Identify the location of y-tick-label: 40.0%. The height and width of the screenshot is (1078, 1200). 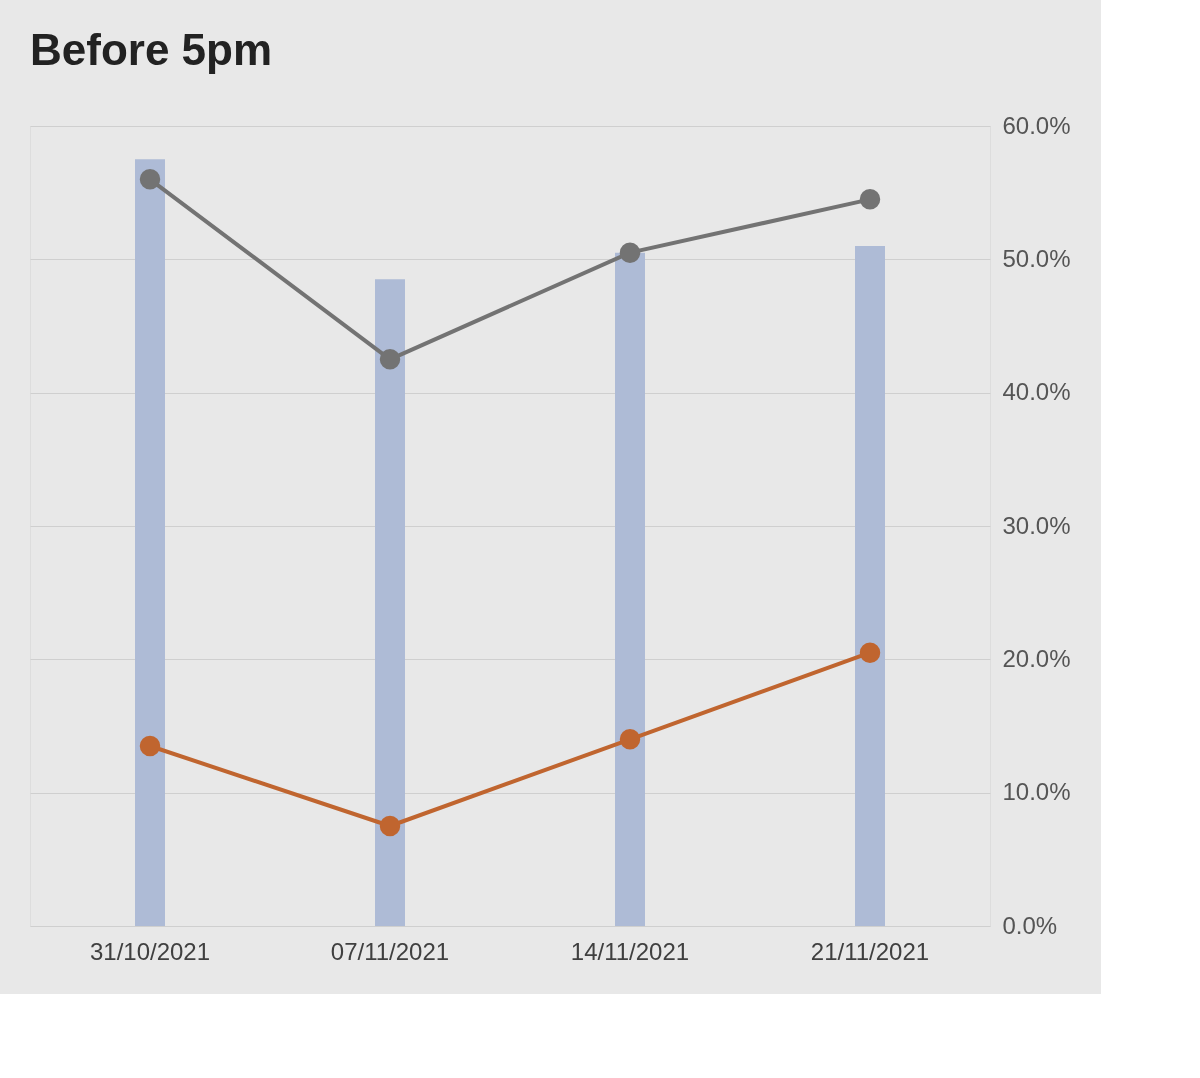
(1036, 392).